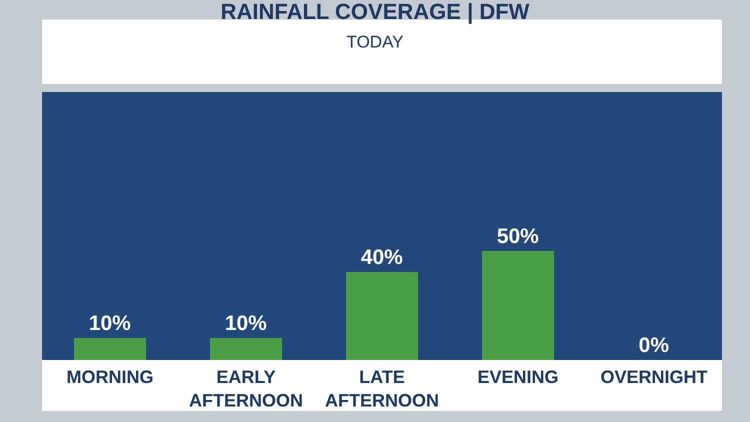 The height and width of the screenshot is (422, 750). What do you see at coordinates (382, 257) in the screenshot?
I see `data-label: 40%` at bounding box center [382, 257].